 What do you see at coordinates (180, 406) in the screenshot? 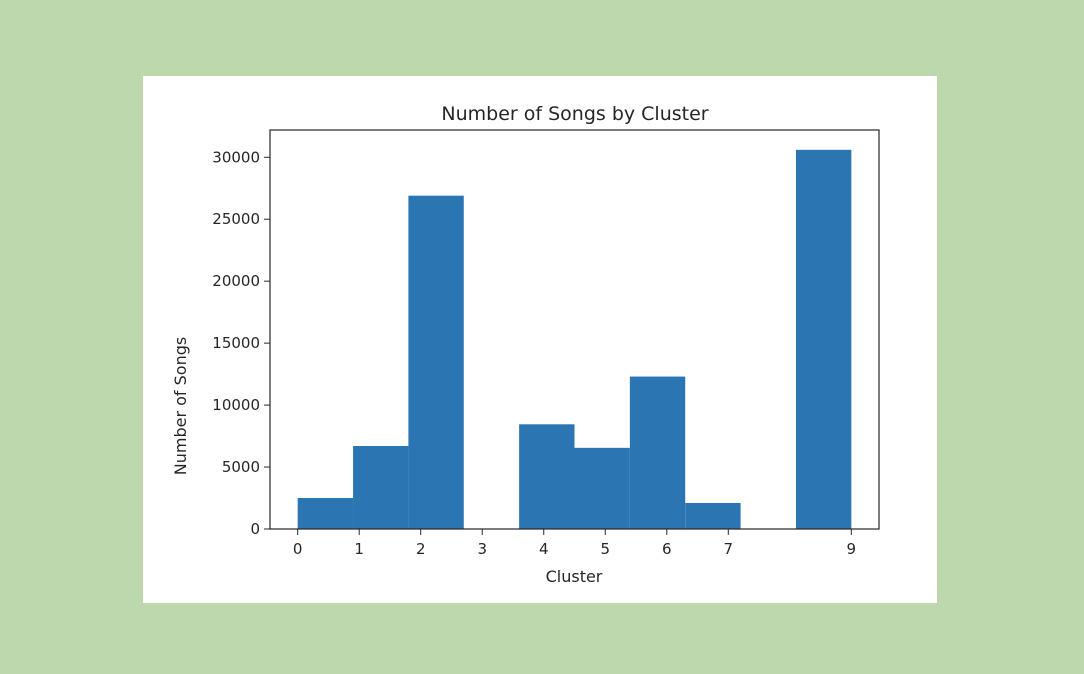
I see `y-axis-label: Number of Songs` at bounding box center [180, 406].